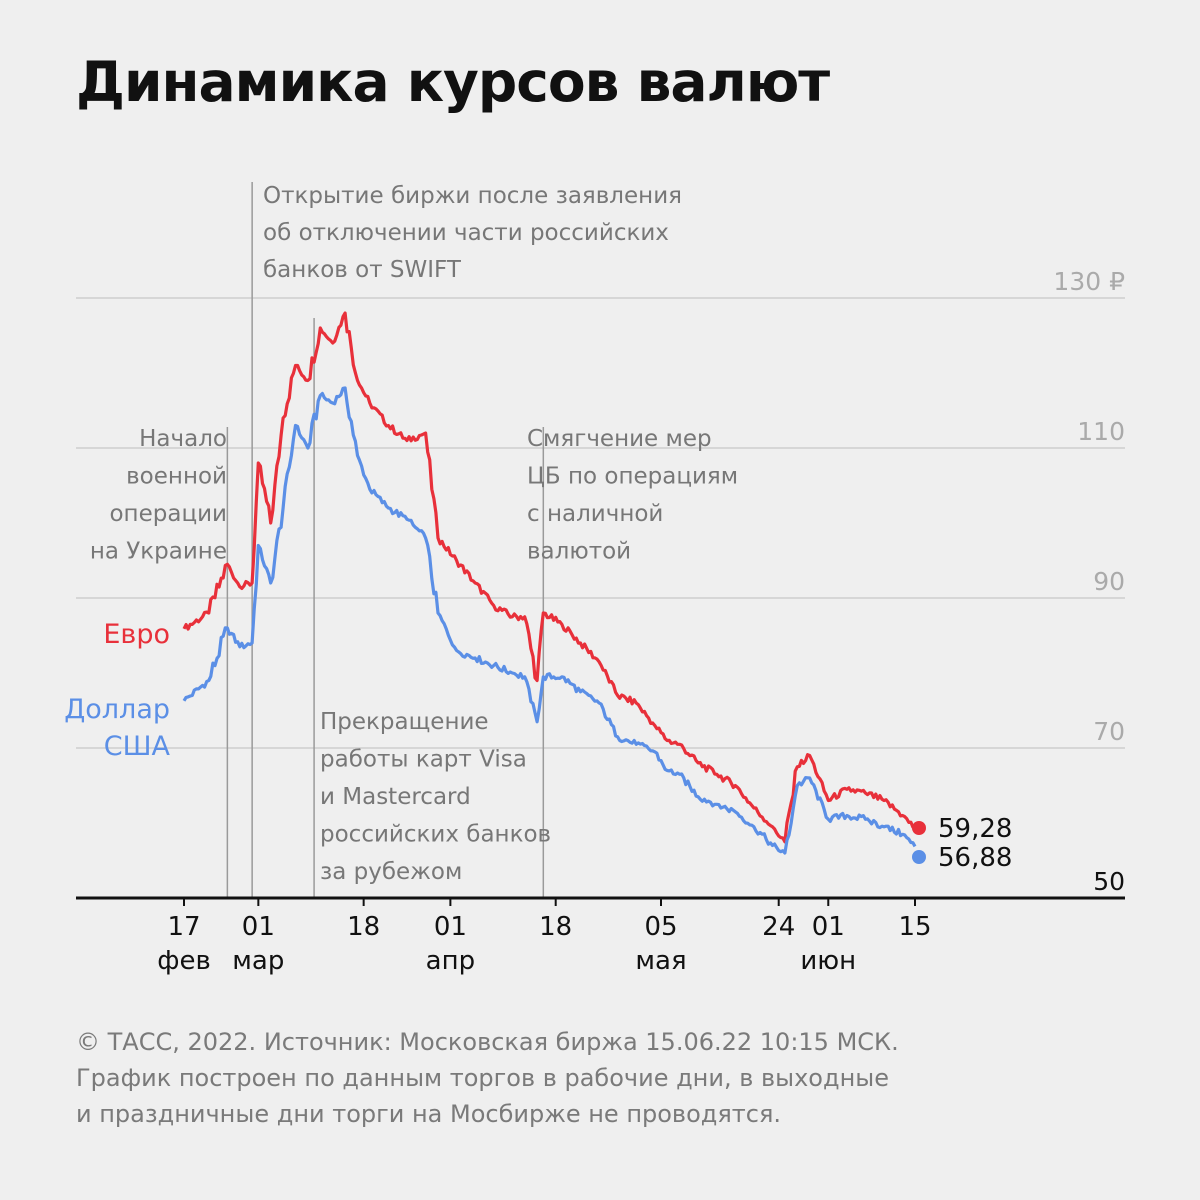 This screenshot has height=1200, width=1200. What do you see at coordinates (450, 961) in the screenshot?
I see `x-tick-month-label: апр` at bounding box center [450, 961].